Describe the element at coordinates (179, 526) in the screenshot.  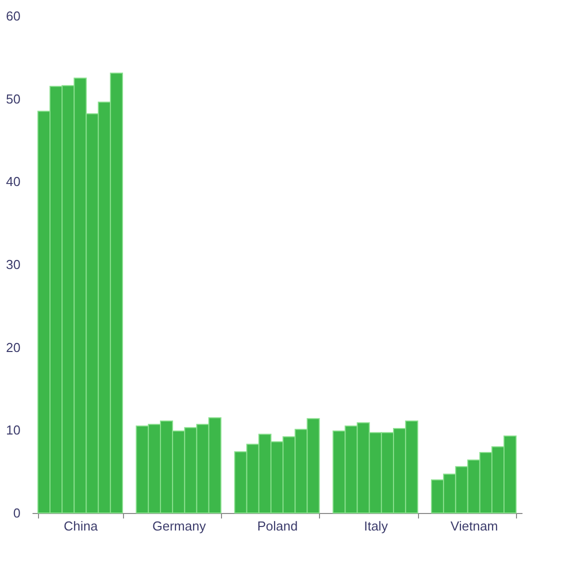
I see `x-tick-label: Germany` at that location.